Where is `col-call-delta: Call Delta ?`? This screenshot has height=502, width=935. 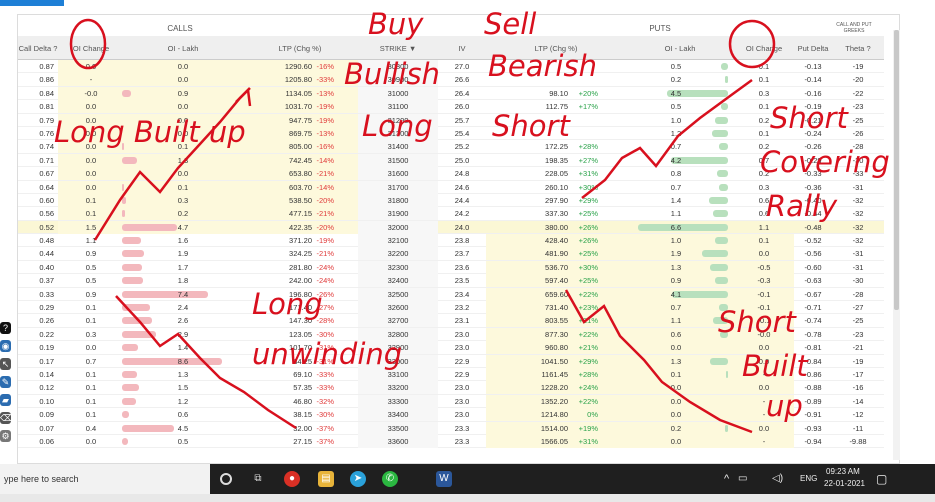
col-call-delta: Call Delta ? is located at coordinates (38, 48).